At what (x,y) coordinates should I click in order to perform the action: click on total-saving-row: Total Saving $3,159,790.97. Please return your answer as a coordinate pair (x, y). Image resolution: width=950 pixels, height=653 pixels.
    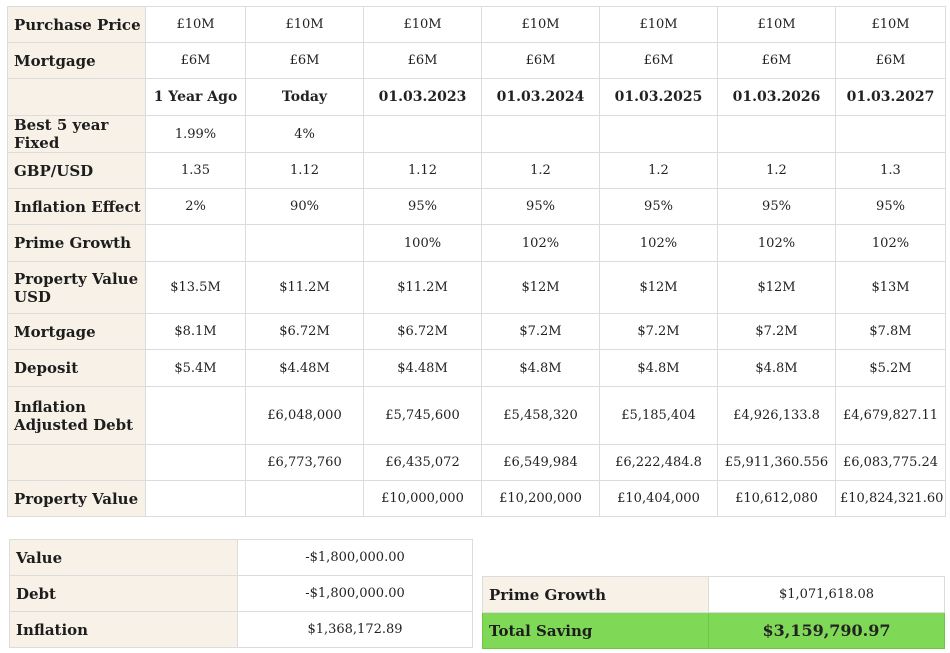
    Looking at the image, I should click on (713, 630).